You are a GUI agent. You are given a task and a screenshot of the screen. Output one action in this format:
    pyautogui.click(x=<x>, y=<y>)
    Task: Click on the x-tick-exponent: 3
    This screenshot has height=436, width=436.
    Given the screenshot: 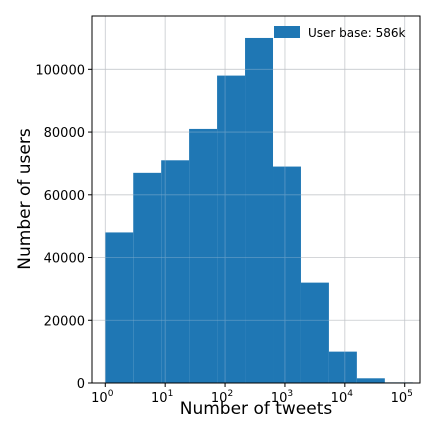 What is the action you would take?
    pyautogui.click(x=290, y=394)
    